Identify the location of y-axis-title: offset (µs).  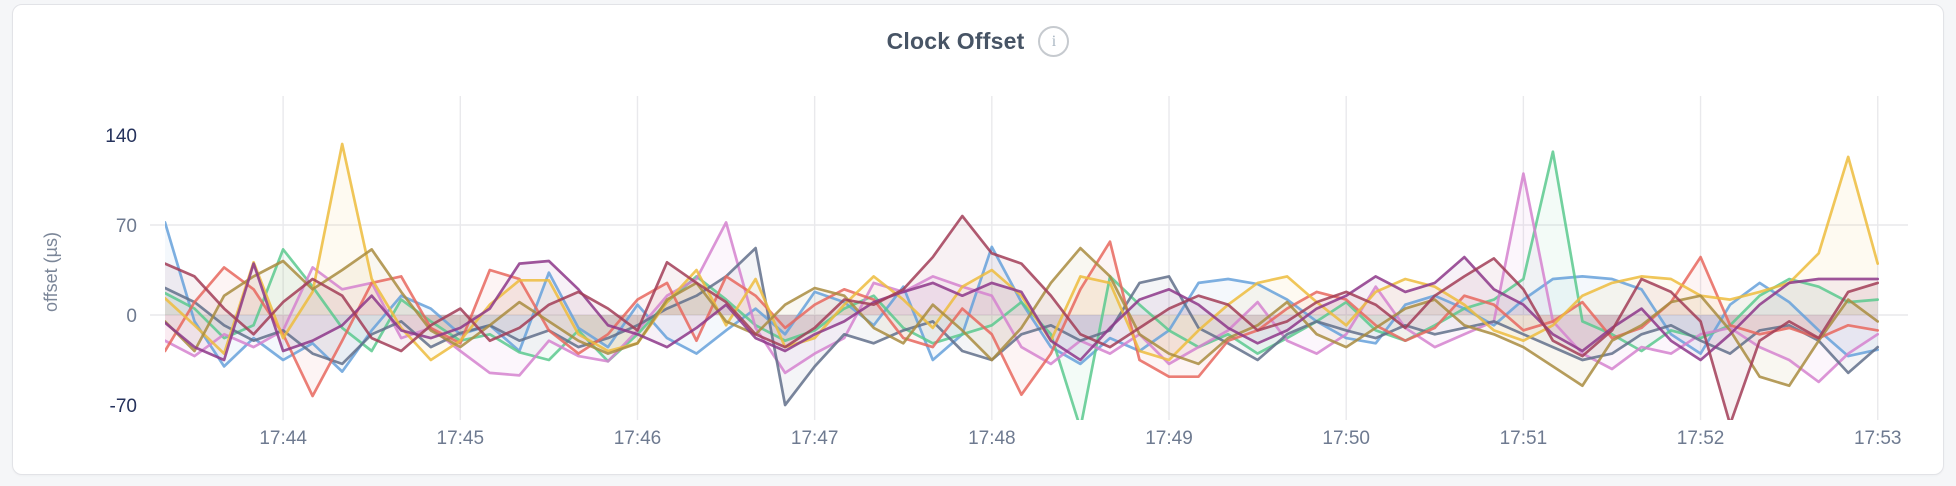
(51, 272).